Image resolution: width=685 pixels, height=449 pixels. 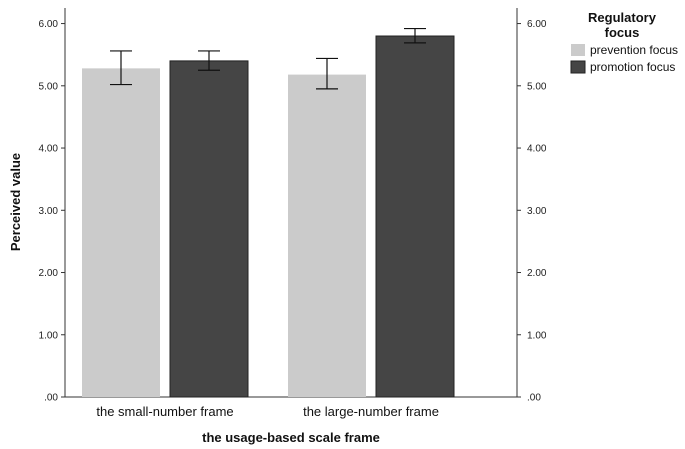 I want to click on left-y-ticks: .00 1.00 2.00 3.00 4.00 5.00 6.00, so click(x=52, y=211).